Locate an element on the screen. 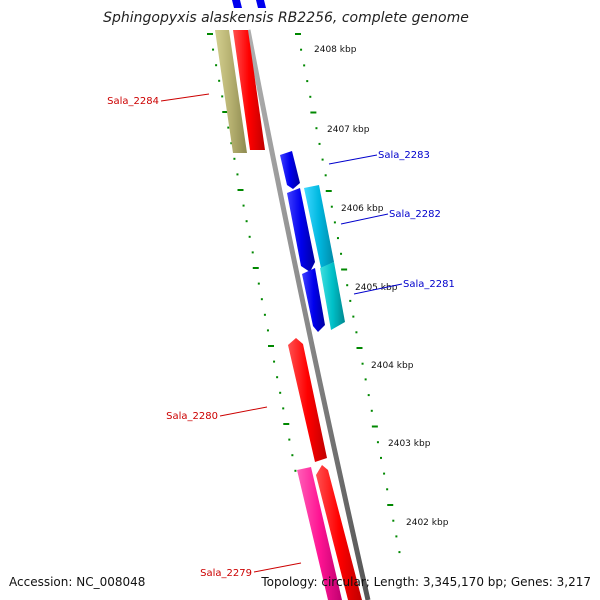 The width and height of the screenshot is (600, 600). gene-label-sala-2281: Sala_2281 is located at coordinates (429, 284).